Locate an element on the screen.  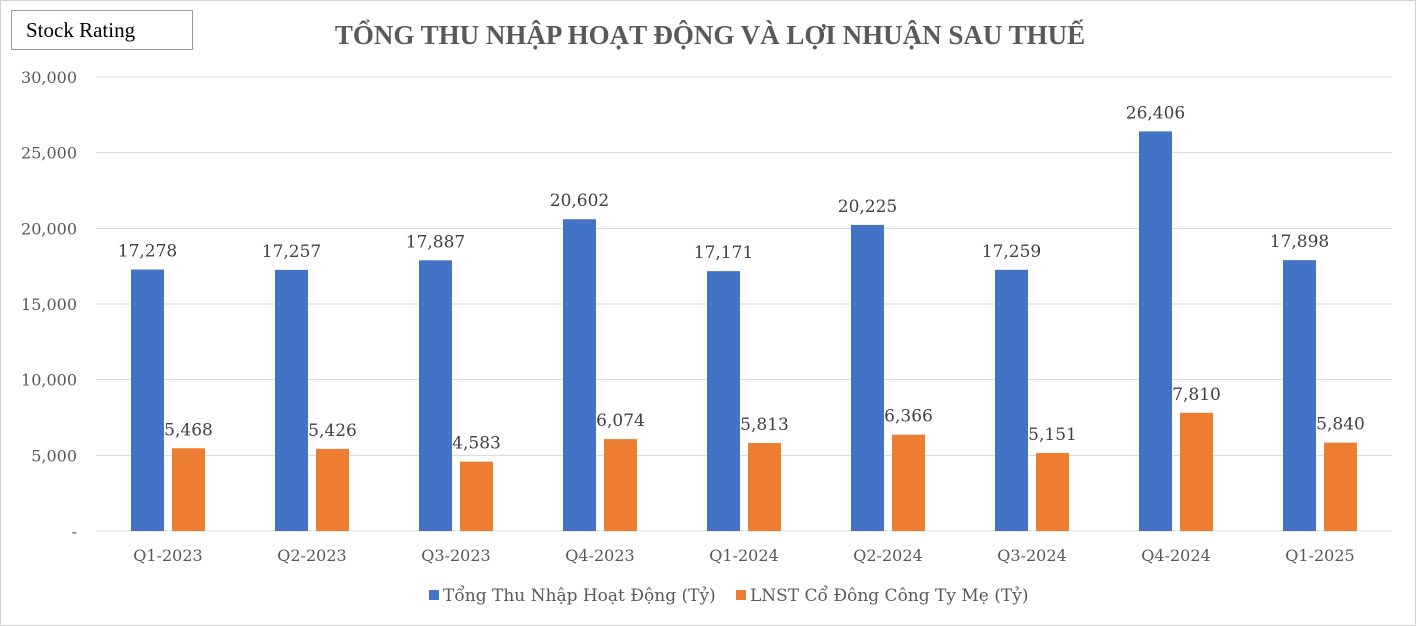
category-label: Q1-2025 is located at coordinates (1319, 555).